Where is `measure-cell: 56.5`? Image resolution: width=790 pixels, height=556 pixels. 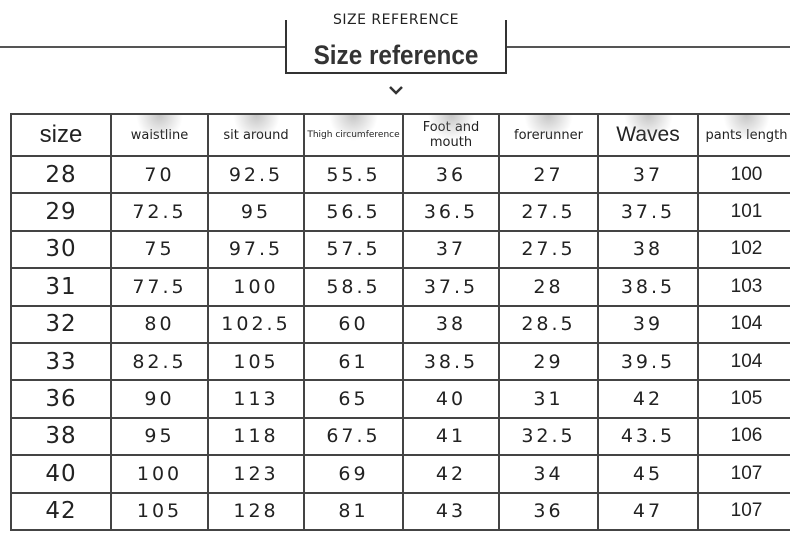 measure-cell: 56.5 is located at coordinates (353, 212).